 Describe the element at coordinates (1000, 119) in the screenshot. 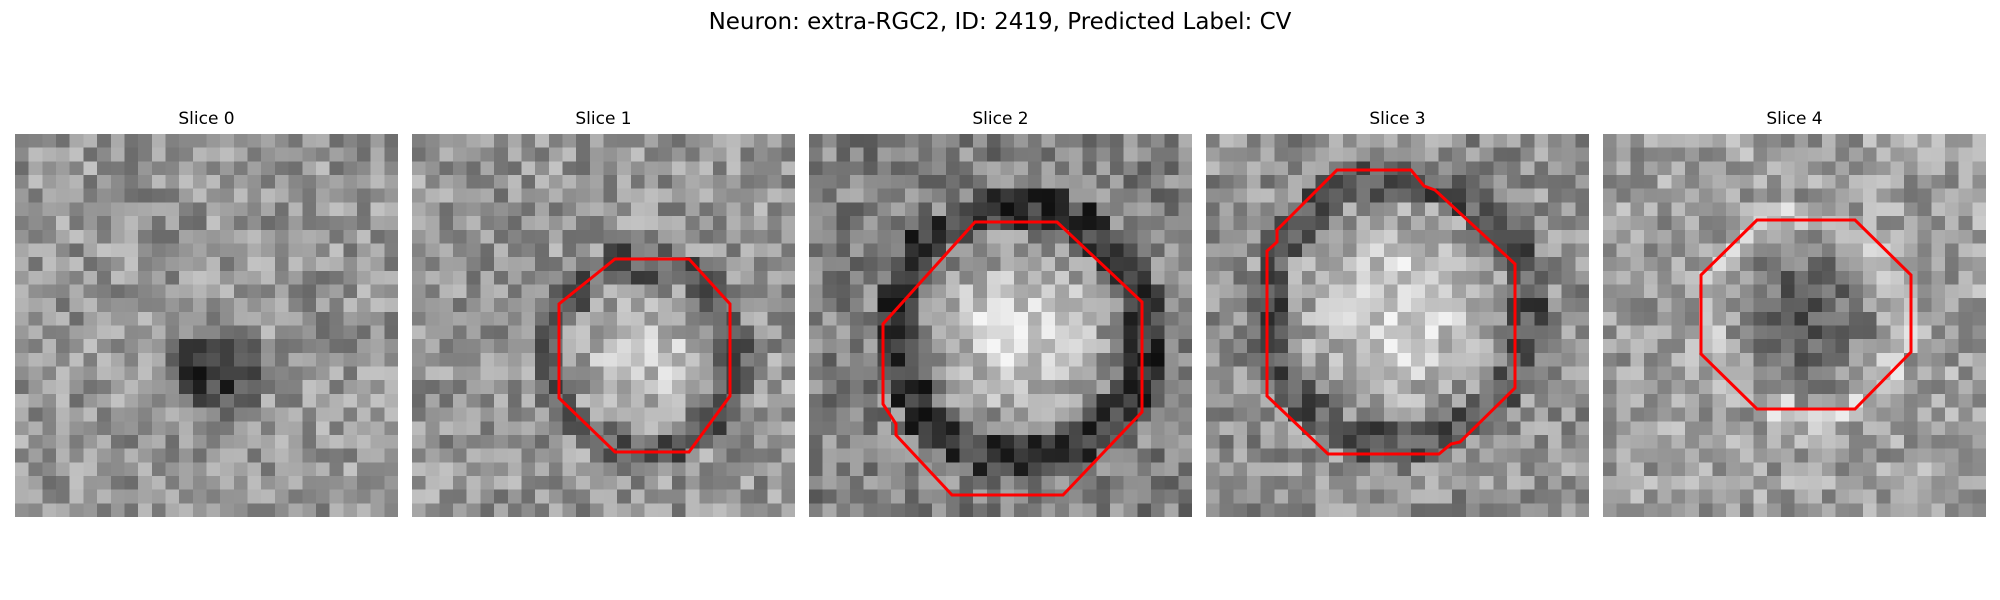

I see `slice-title-2: Slice 2` at that location.